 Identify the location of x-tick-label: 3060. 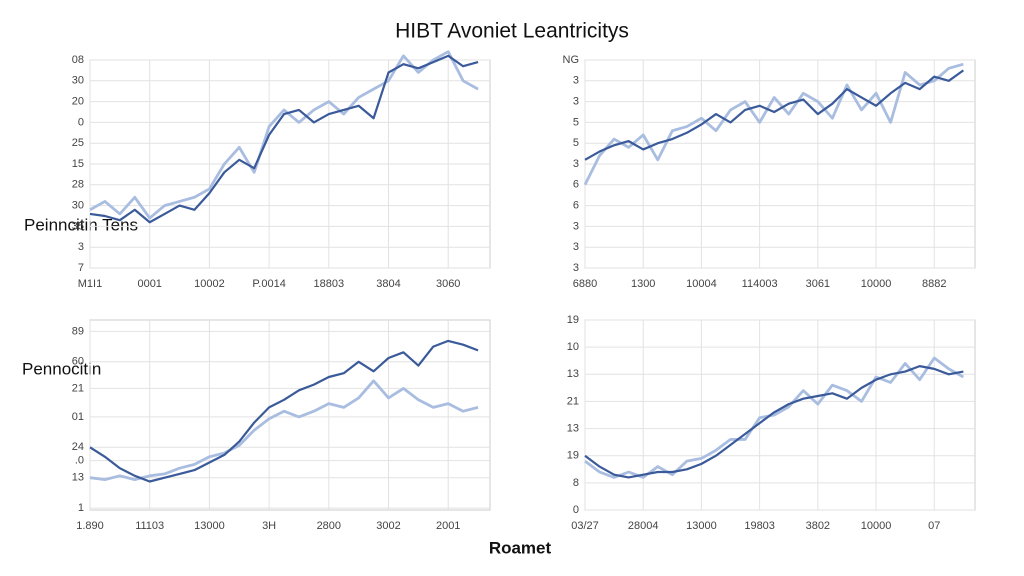
(448, 284).